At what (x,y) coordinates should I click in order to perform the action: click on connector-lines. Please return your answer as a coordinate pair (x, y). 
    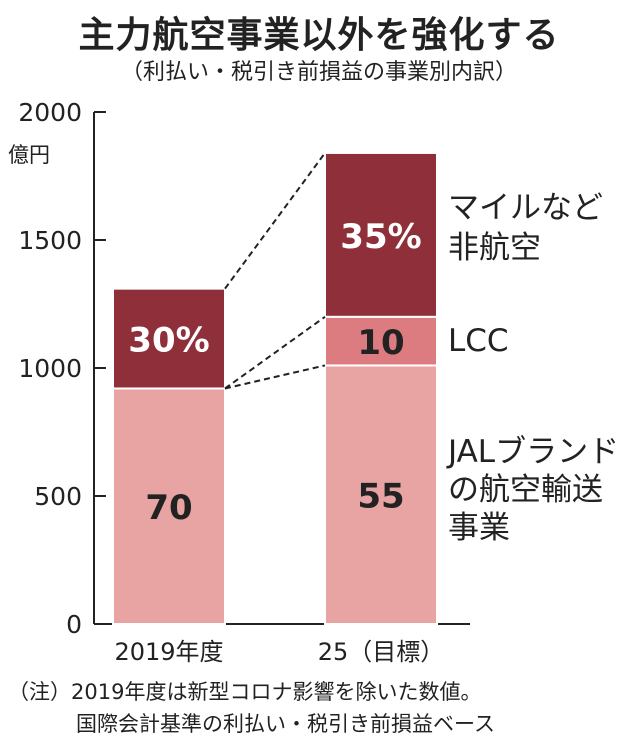
    Looking at the image, I should click on (275, 271).